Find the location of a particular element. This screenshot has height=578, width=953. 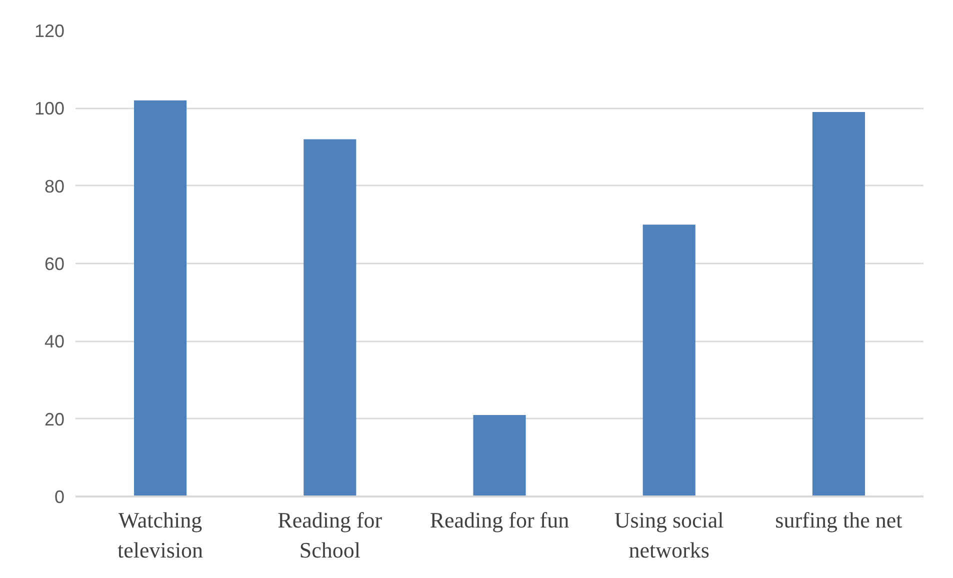

x-tick-label: Reading for School is located at coordinates (330, 535).